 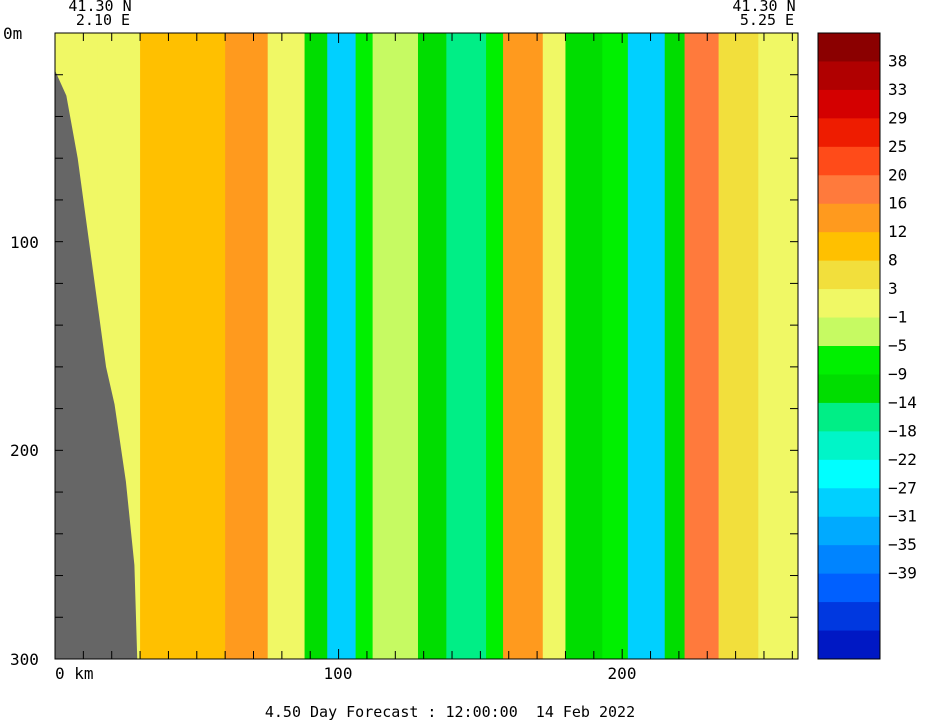 I want to click on colorbar-label: −1, so click(x=897, y=317).